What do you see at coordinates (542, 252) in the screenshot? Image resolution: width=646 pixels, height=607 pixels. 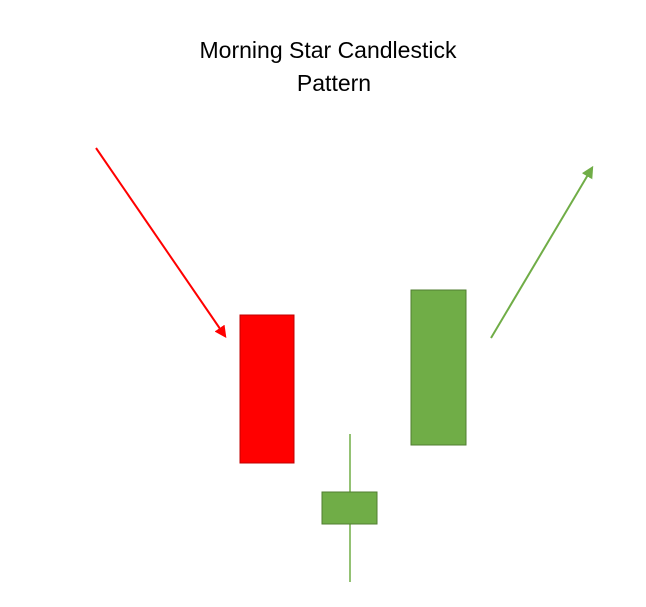 I see `uptrend-arrow-icon` at bounding box center [542, 252].